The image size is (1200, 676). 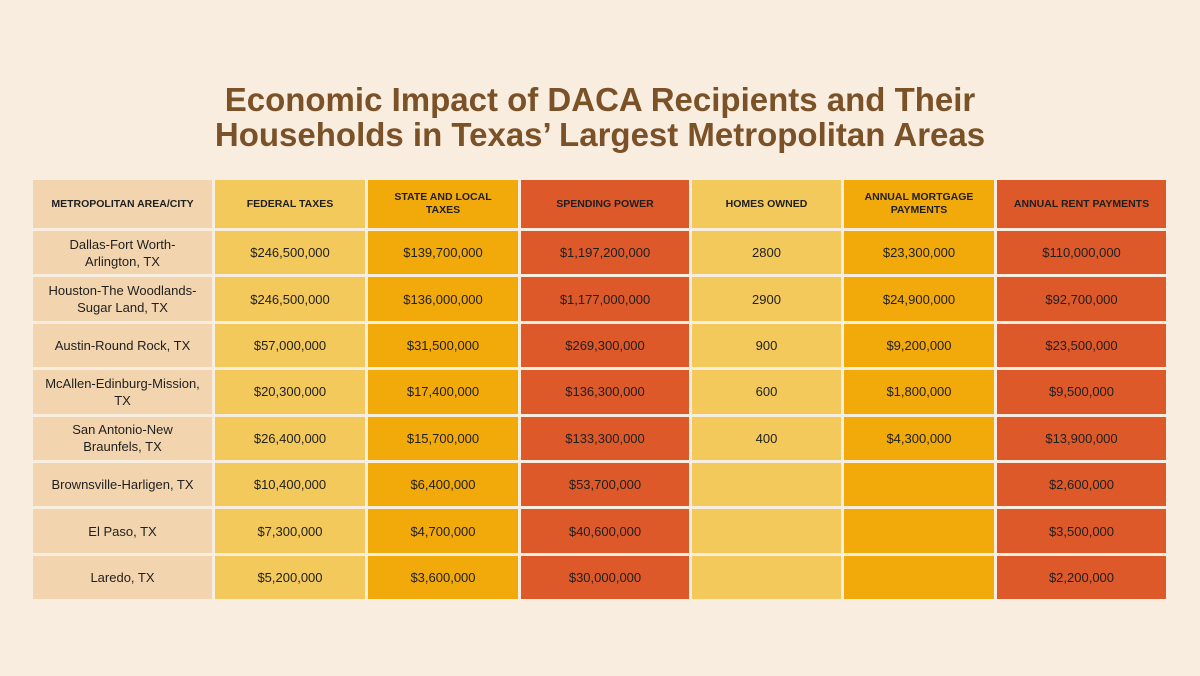 What do you see at coordinates (919, 392) in the screenshot?
I see `table-cell: $1,800,000` at bounding box center [919, 392].